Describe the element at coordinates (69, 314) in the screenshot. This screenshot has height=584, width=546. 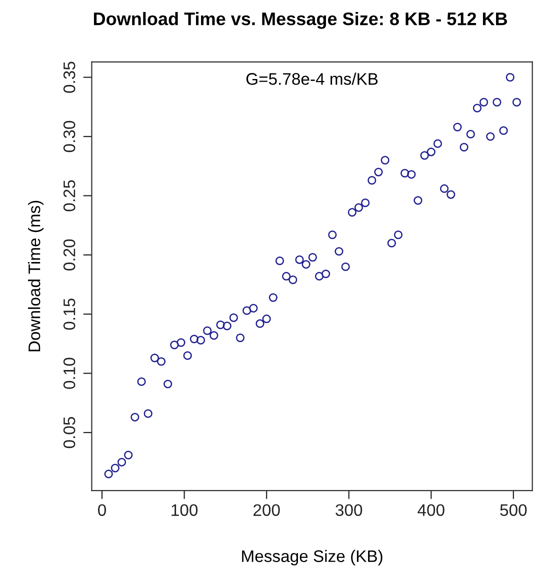
I see `y-tick-label: 0.15` at that location.